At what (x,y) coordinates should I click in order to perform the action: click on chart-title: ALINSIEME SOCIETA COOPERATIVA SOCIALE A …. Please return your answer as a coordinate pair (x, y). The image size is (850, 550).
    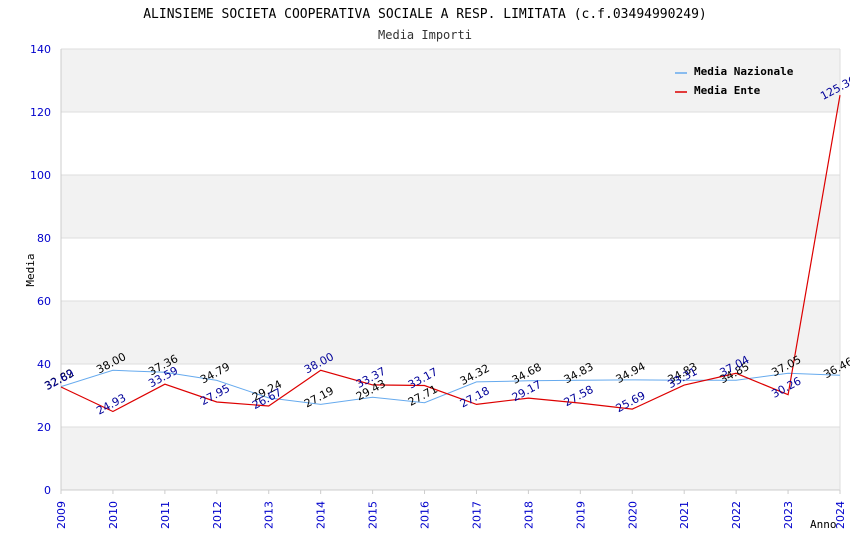
    Looking at the image, I should click on (425, 14).